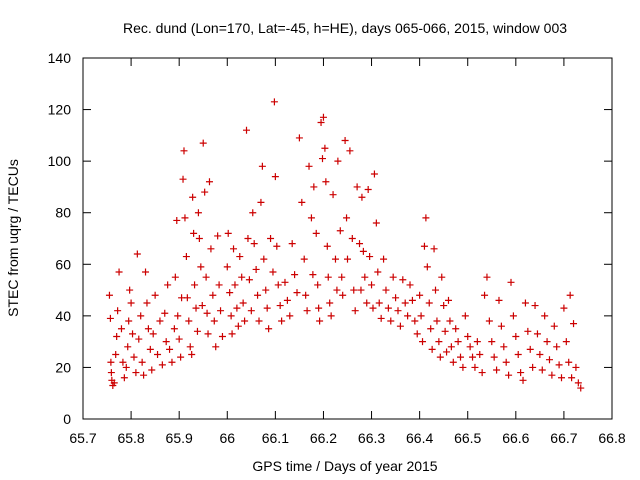  Describe the element at coordinates (82, 438) in the screenshot. I see `x-tick-label: 65.7` at that location.